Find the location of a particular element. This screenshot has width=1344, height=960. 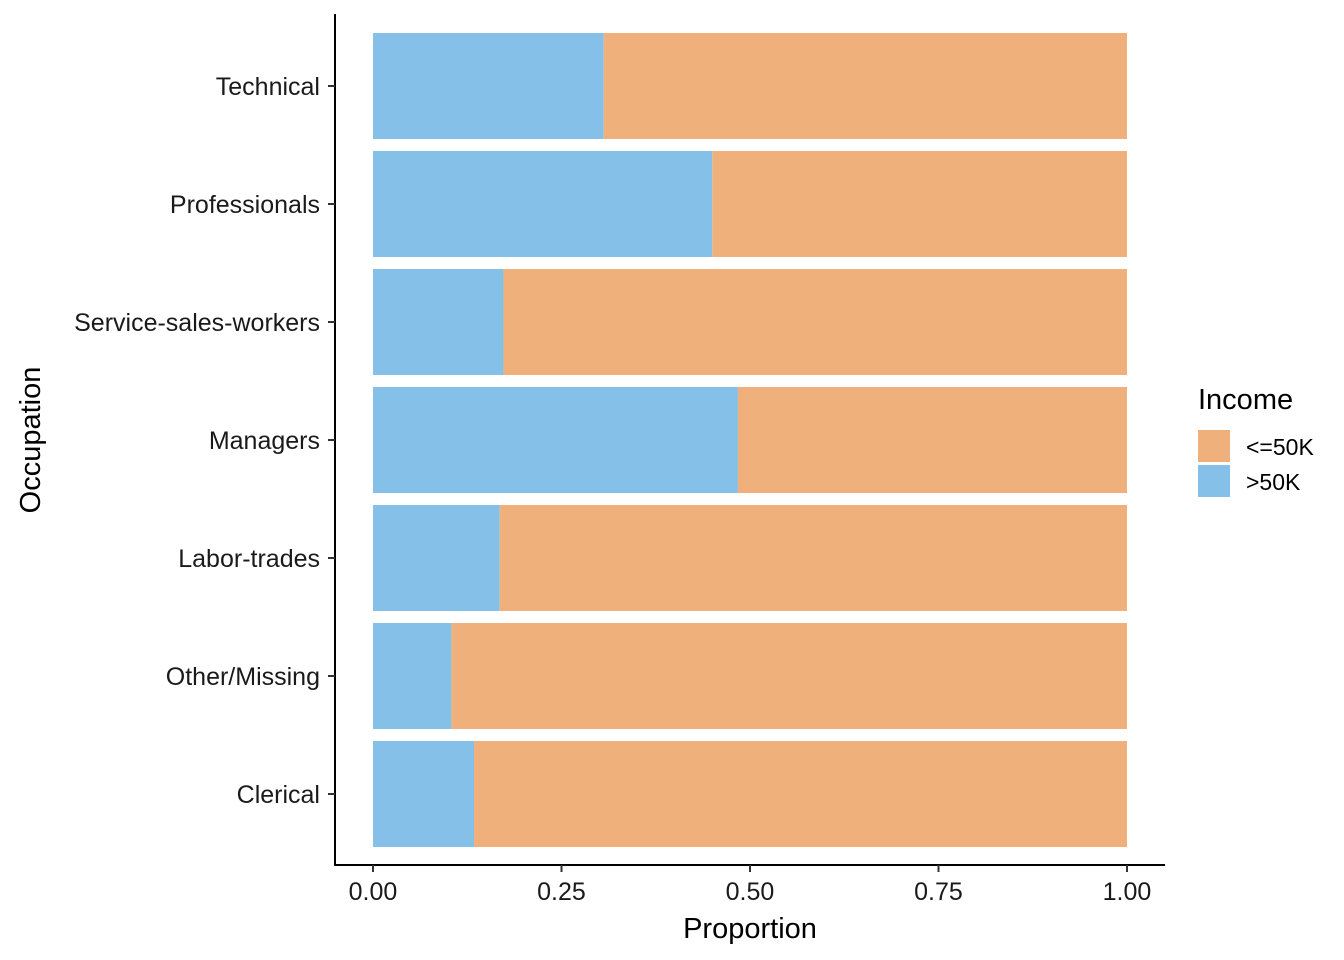

y-tick-label: Service-sales-workers is located at coordinates (197, 323).